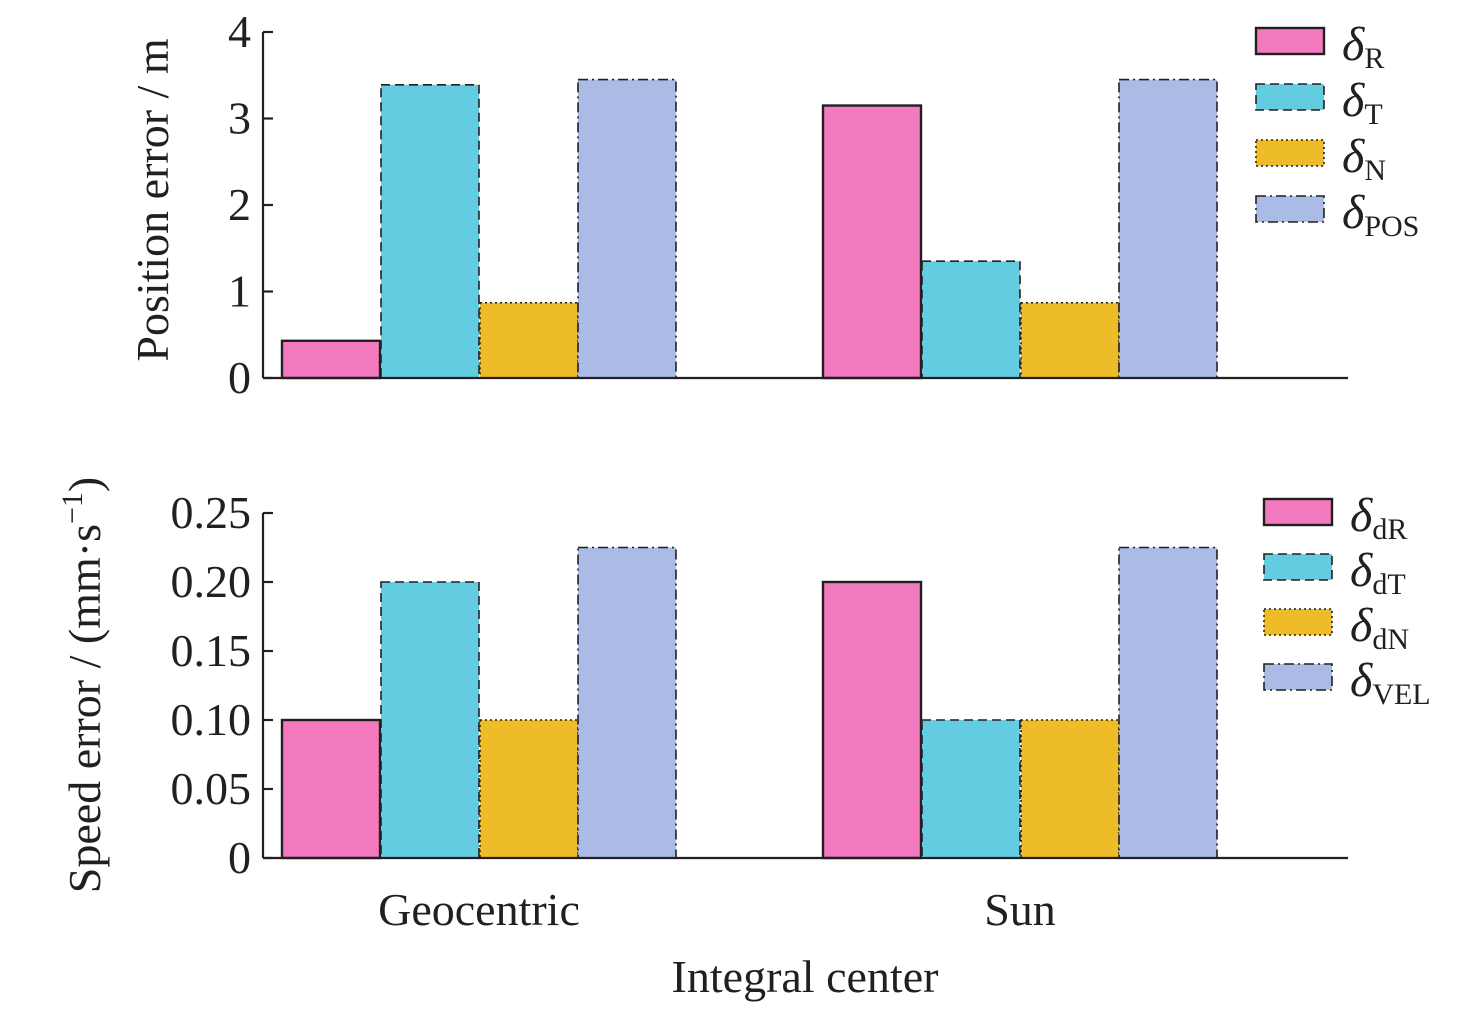 The image size is (1476, 1011). I want to click on legend-label-dr: δdR, so click(1378, 517).